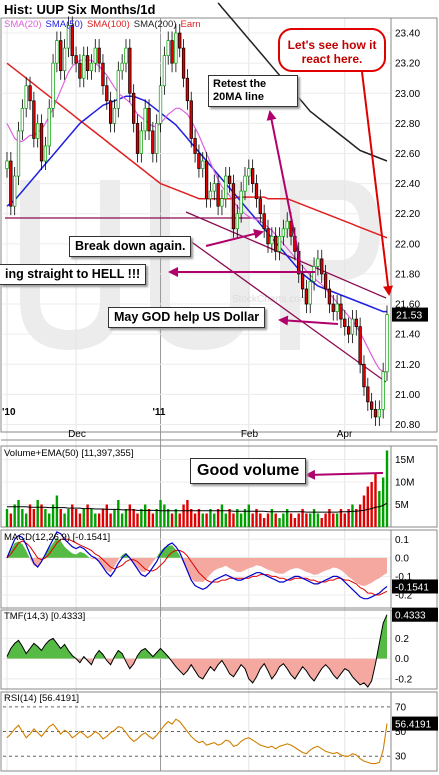 The width and height of the screenshot is (439, 775). What do you see at coordinates (415, 723) in the screenshot?
I see `rsi-last-badge` at bounding box center [415, 723].